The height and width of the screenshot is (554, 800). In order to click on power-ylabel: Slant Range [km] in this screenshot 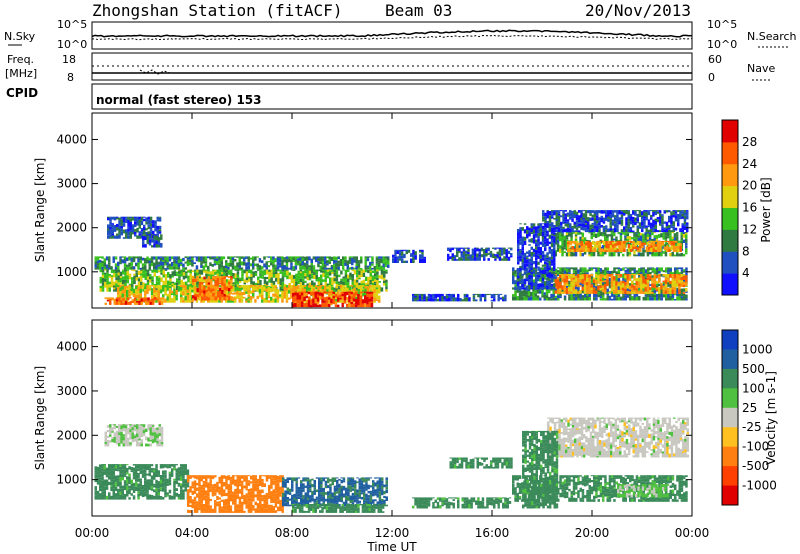, I will do `click(40, 210)`.